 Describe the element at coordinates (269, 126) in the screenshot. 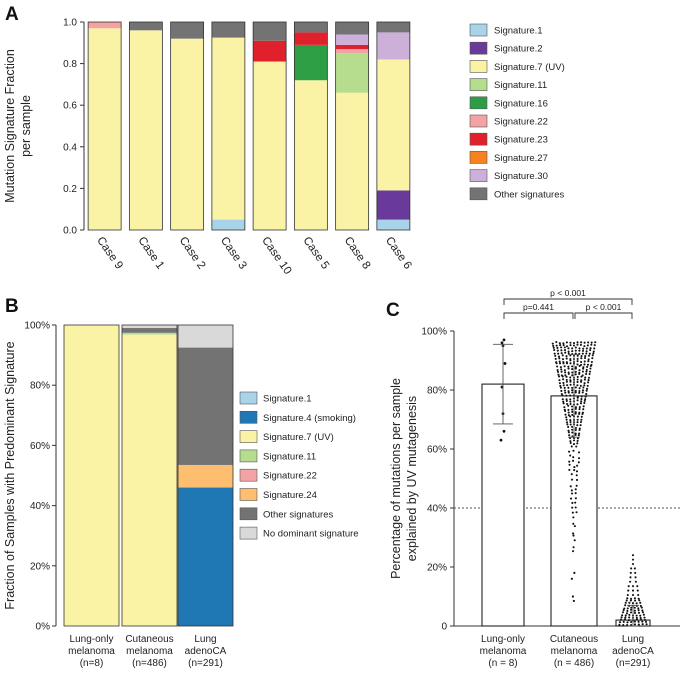

I see `bar-outline` at that location.